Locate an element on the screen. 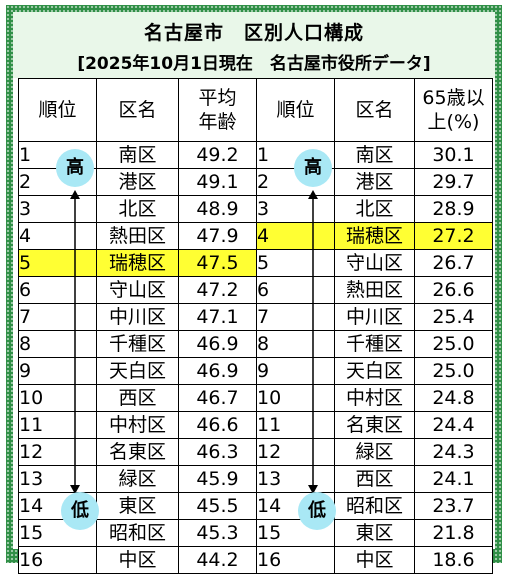 Image resolution: width=512 pixels, height=574 pixels. table-row: 5 守山区 26.7 is located at coordinates (374, 263).